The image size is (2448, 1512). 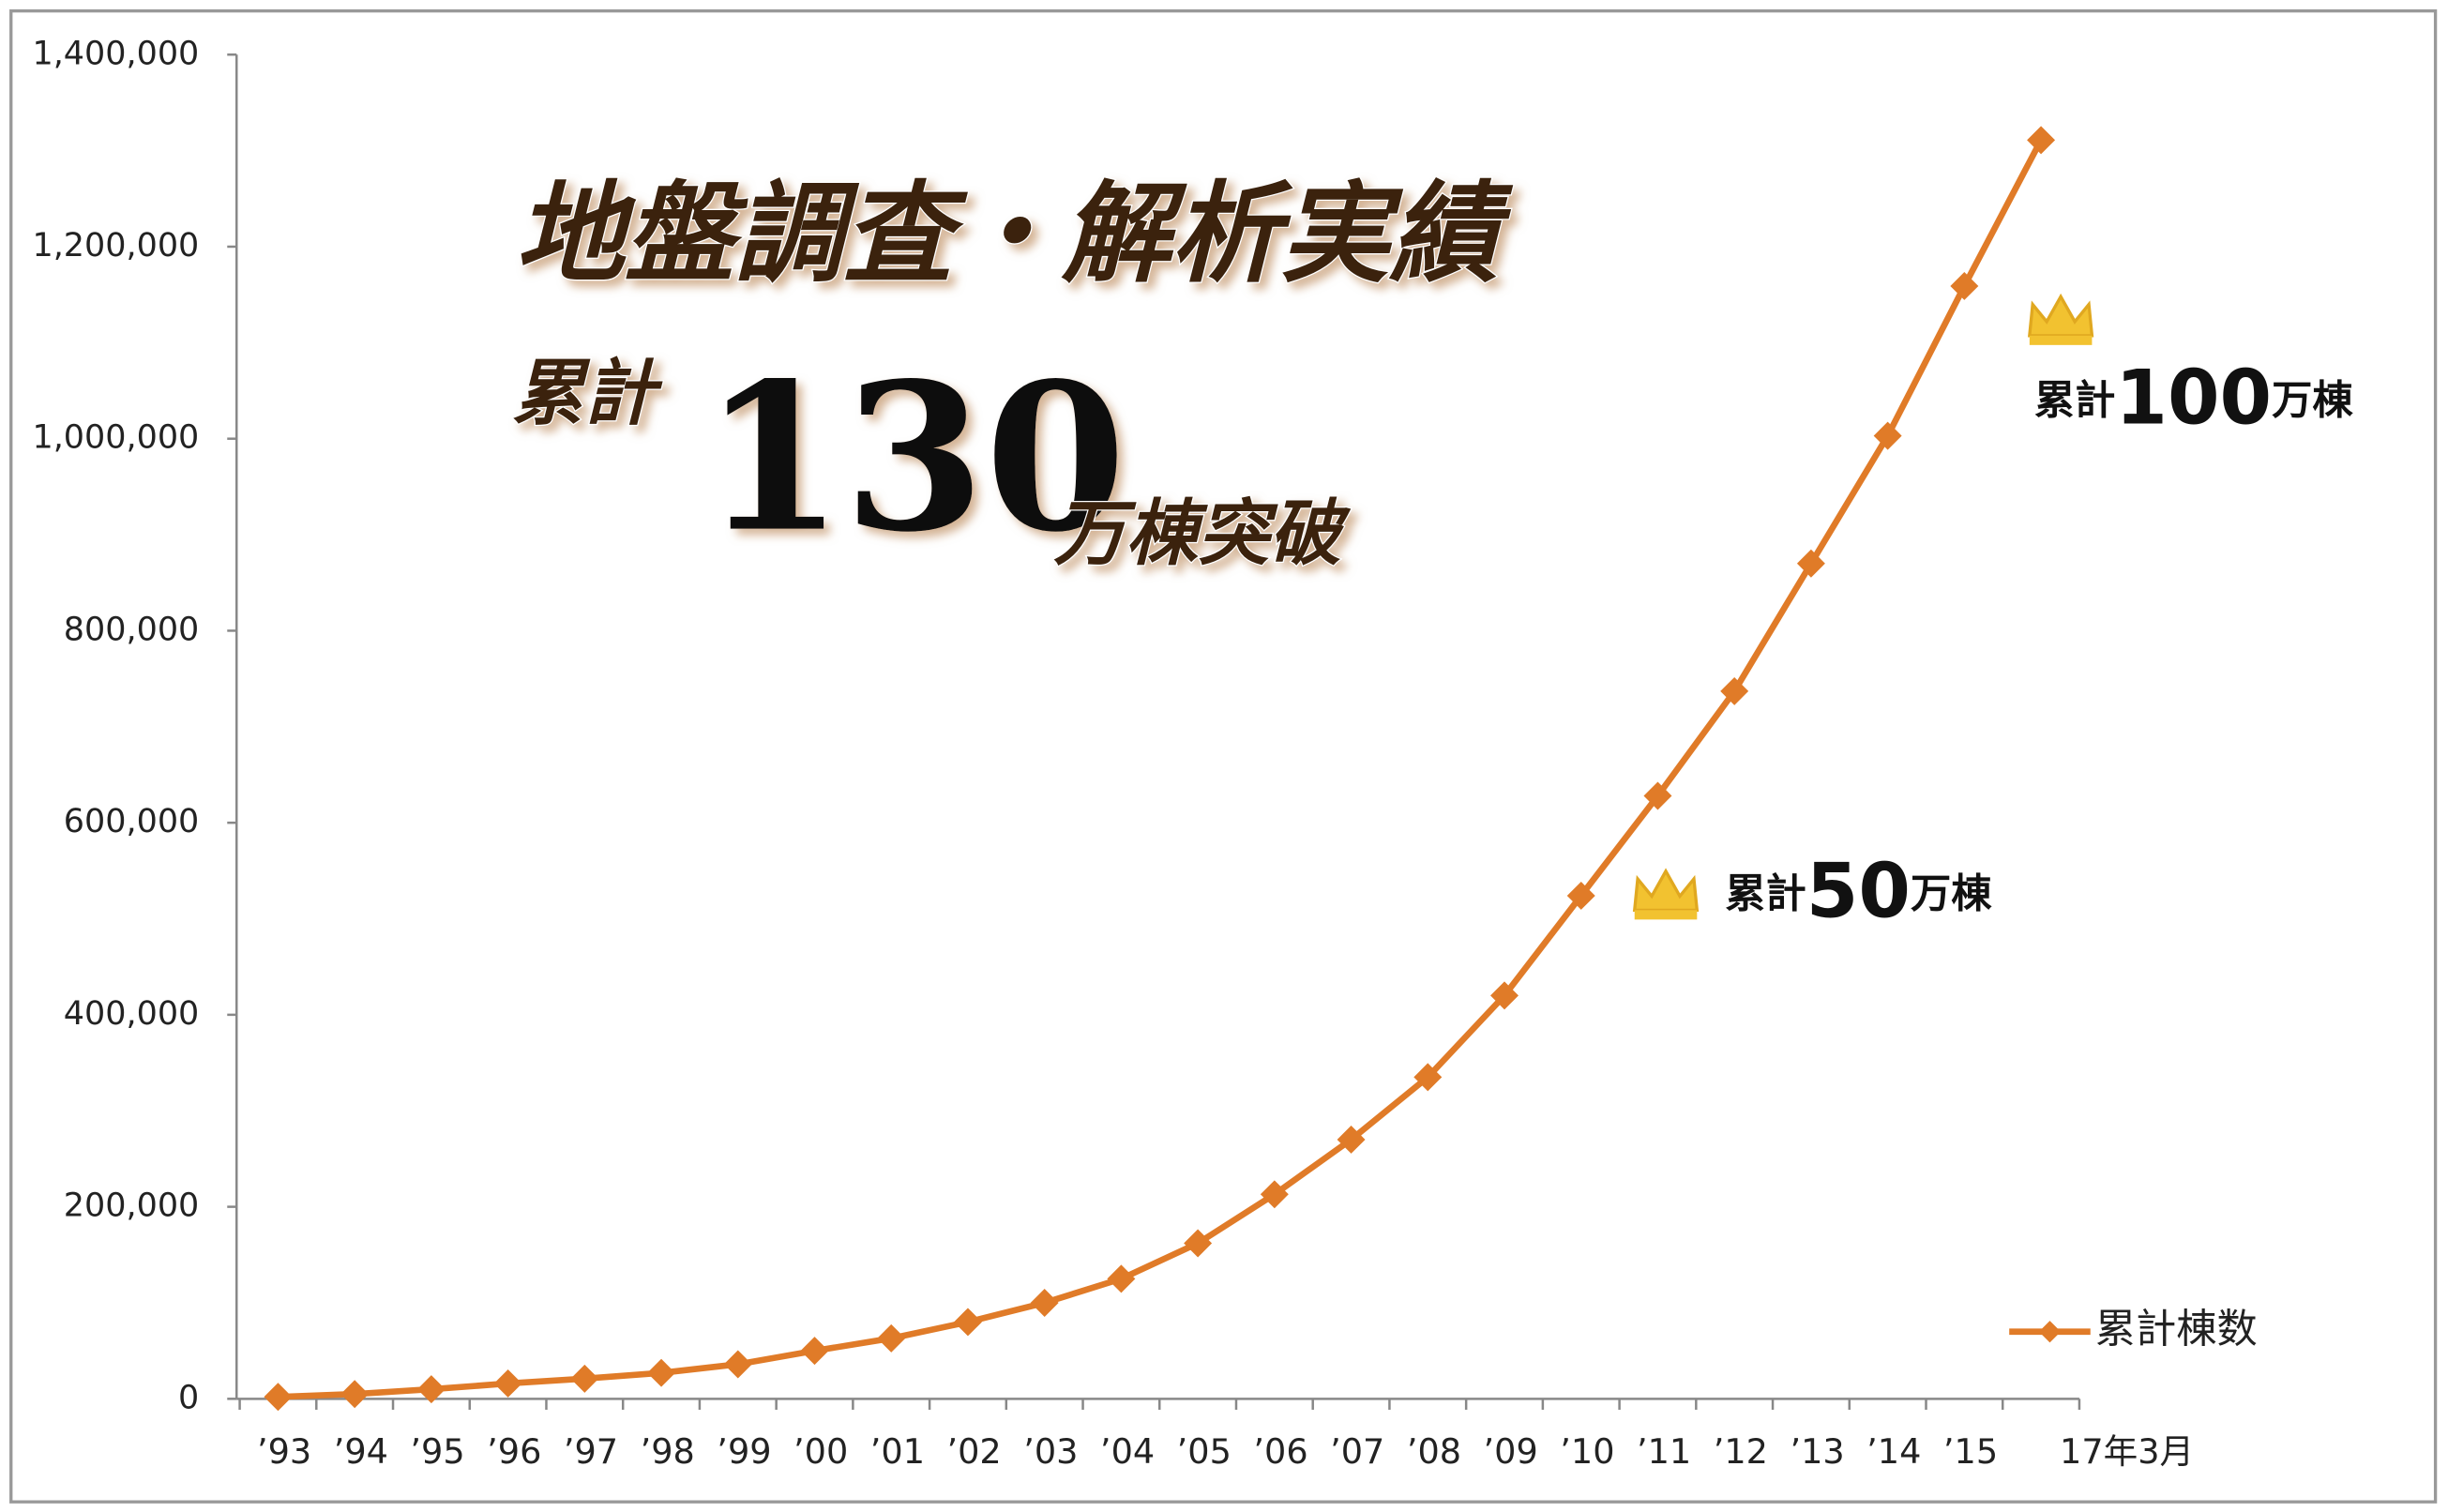 I want to click on x-tick-label: ’95, so click(x=437, y=1451).